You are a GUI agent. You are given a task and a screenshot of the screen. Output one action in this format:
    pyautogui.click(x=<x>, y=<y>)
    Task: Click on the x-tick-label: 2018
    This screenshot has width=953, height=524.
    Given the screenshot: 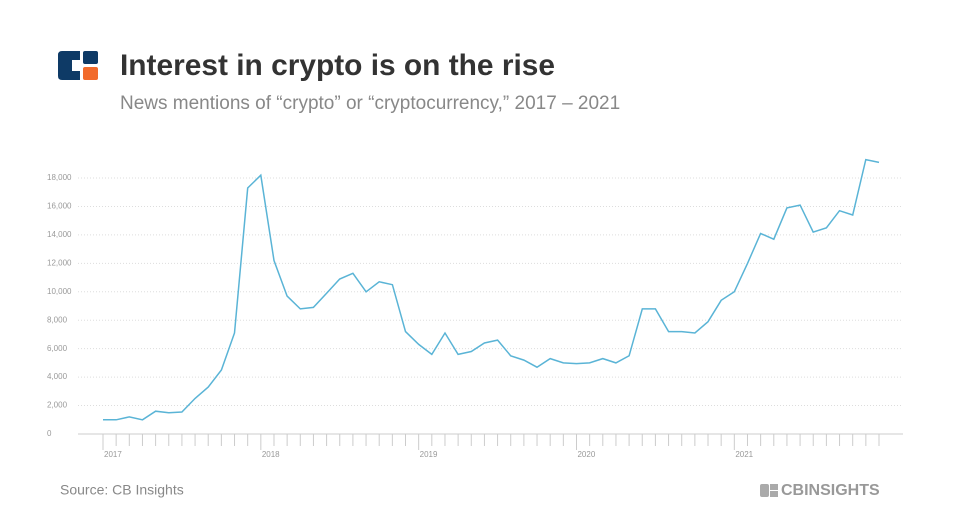 What is the action you would take?
    pyautogui.click(x=271, y=454)
    